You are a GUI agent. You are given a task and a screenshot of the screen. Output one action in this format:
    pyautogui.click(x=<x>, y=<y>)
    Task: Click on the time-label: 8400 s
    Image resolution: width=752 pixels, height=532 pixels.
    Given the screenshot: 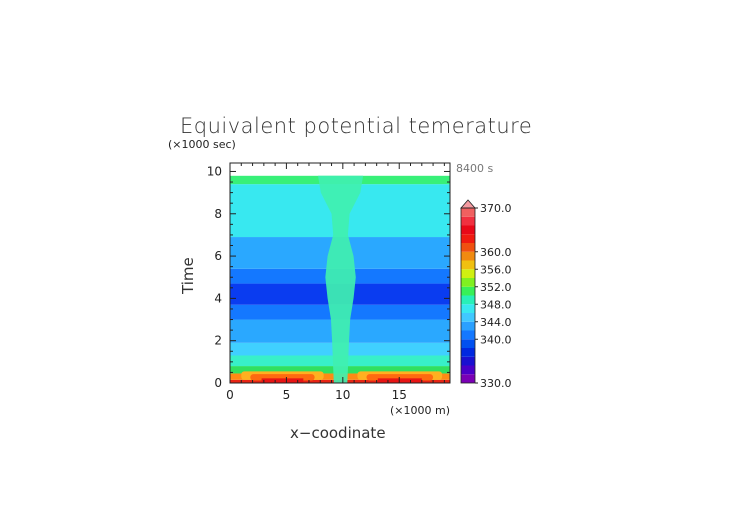 What is the action you would take?
    pyautogui.click(x=475, y=168)
    